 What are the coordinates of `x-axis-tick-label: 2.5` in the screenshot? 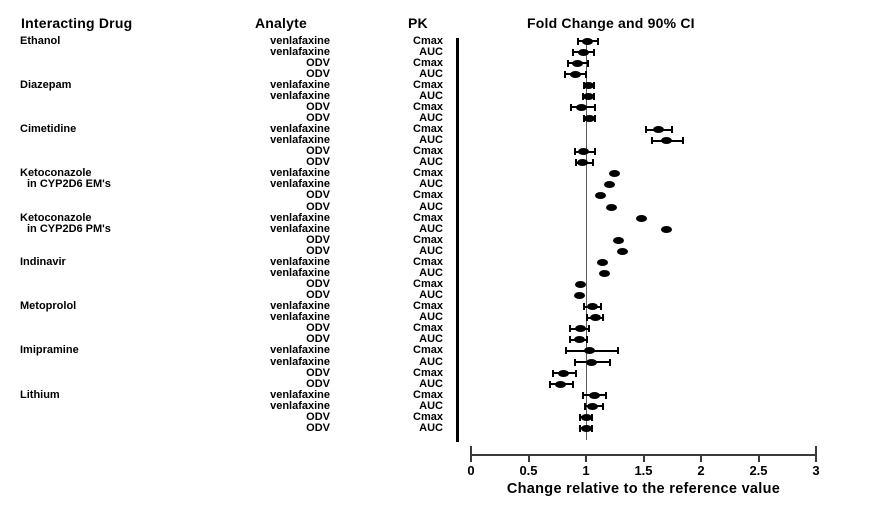 It's located at (758, 470).